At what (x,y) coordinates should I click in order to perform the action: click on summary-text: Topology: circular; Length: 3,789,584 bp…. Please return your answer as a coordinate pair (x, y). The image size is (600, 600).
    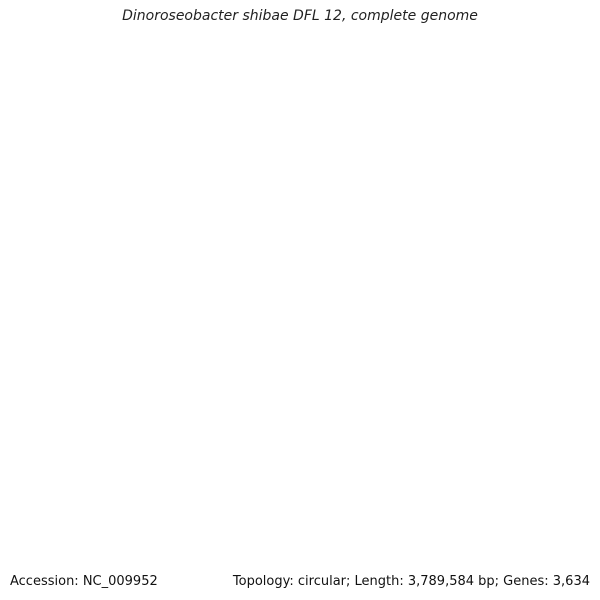
    Looking at the image, I should click on (411, 581).